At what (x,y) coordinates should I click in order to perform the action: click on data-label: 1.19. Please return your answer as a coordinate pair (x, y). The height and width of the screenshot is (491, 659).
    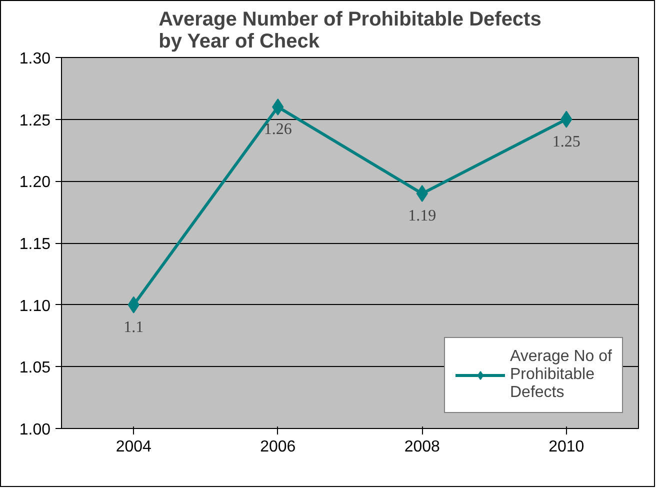
    Looking at the image, I should click on (422, 216).